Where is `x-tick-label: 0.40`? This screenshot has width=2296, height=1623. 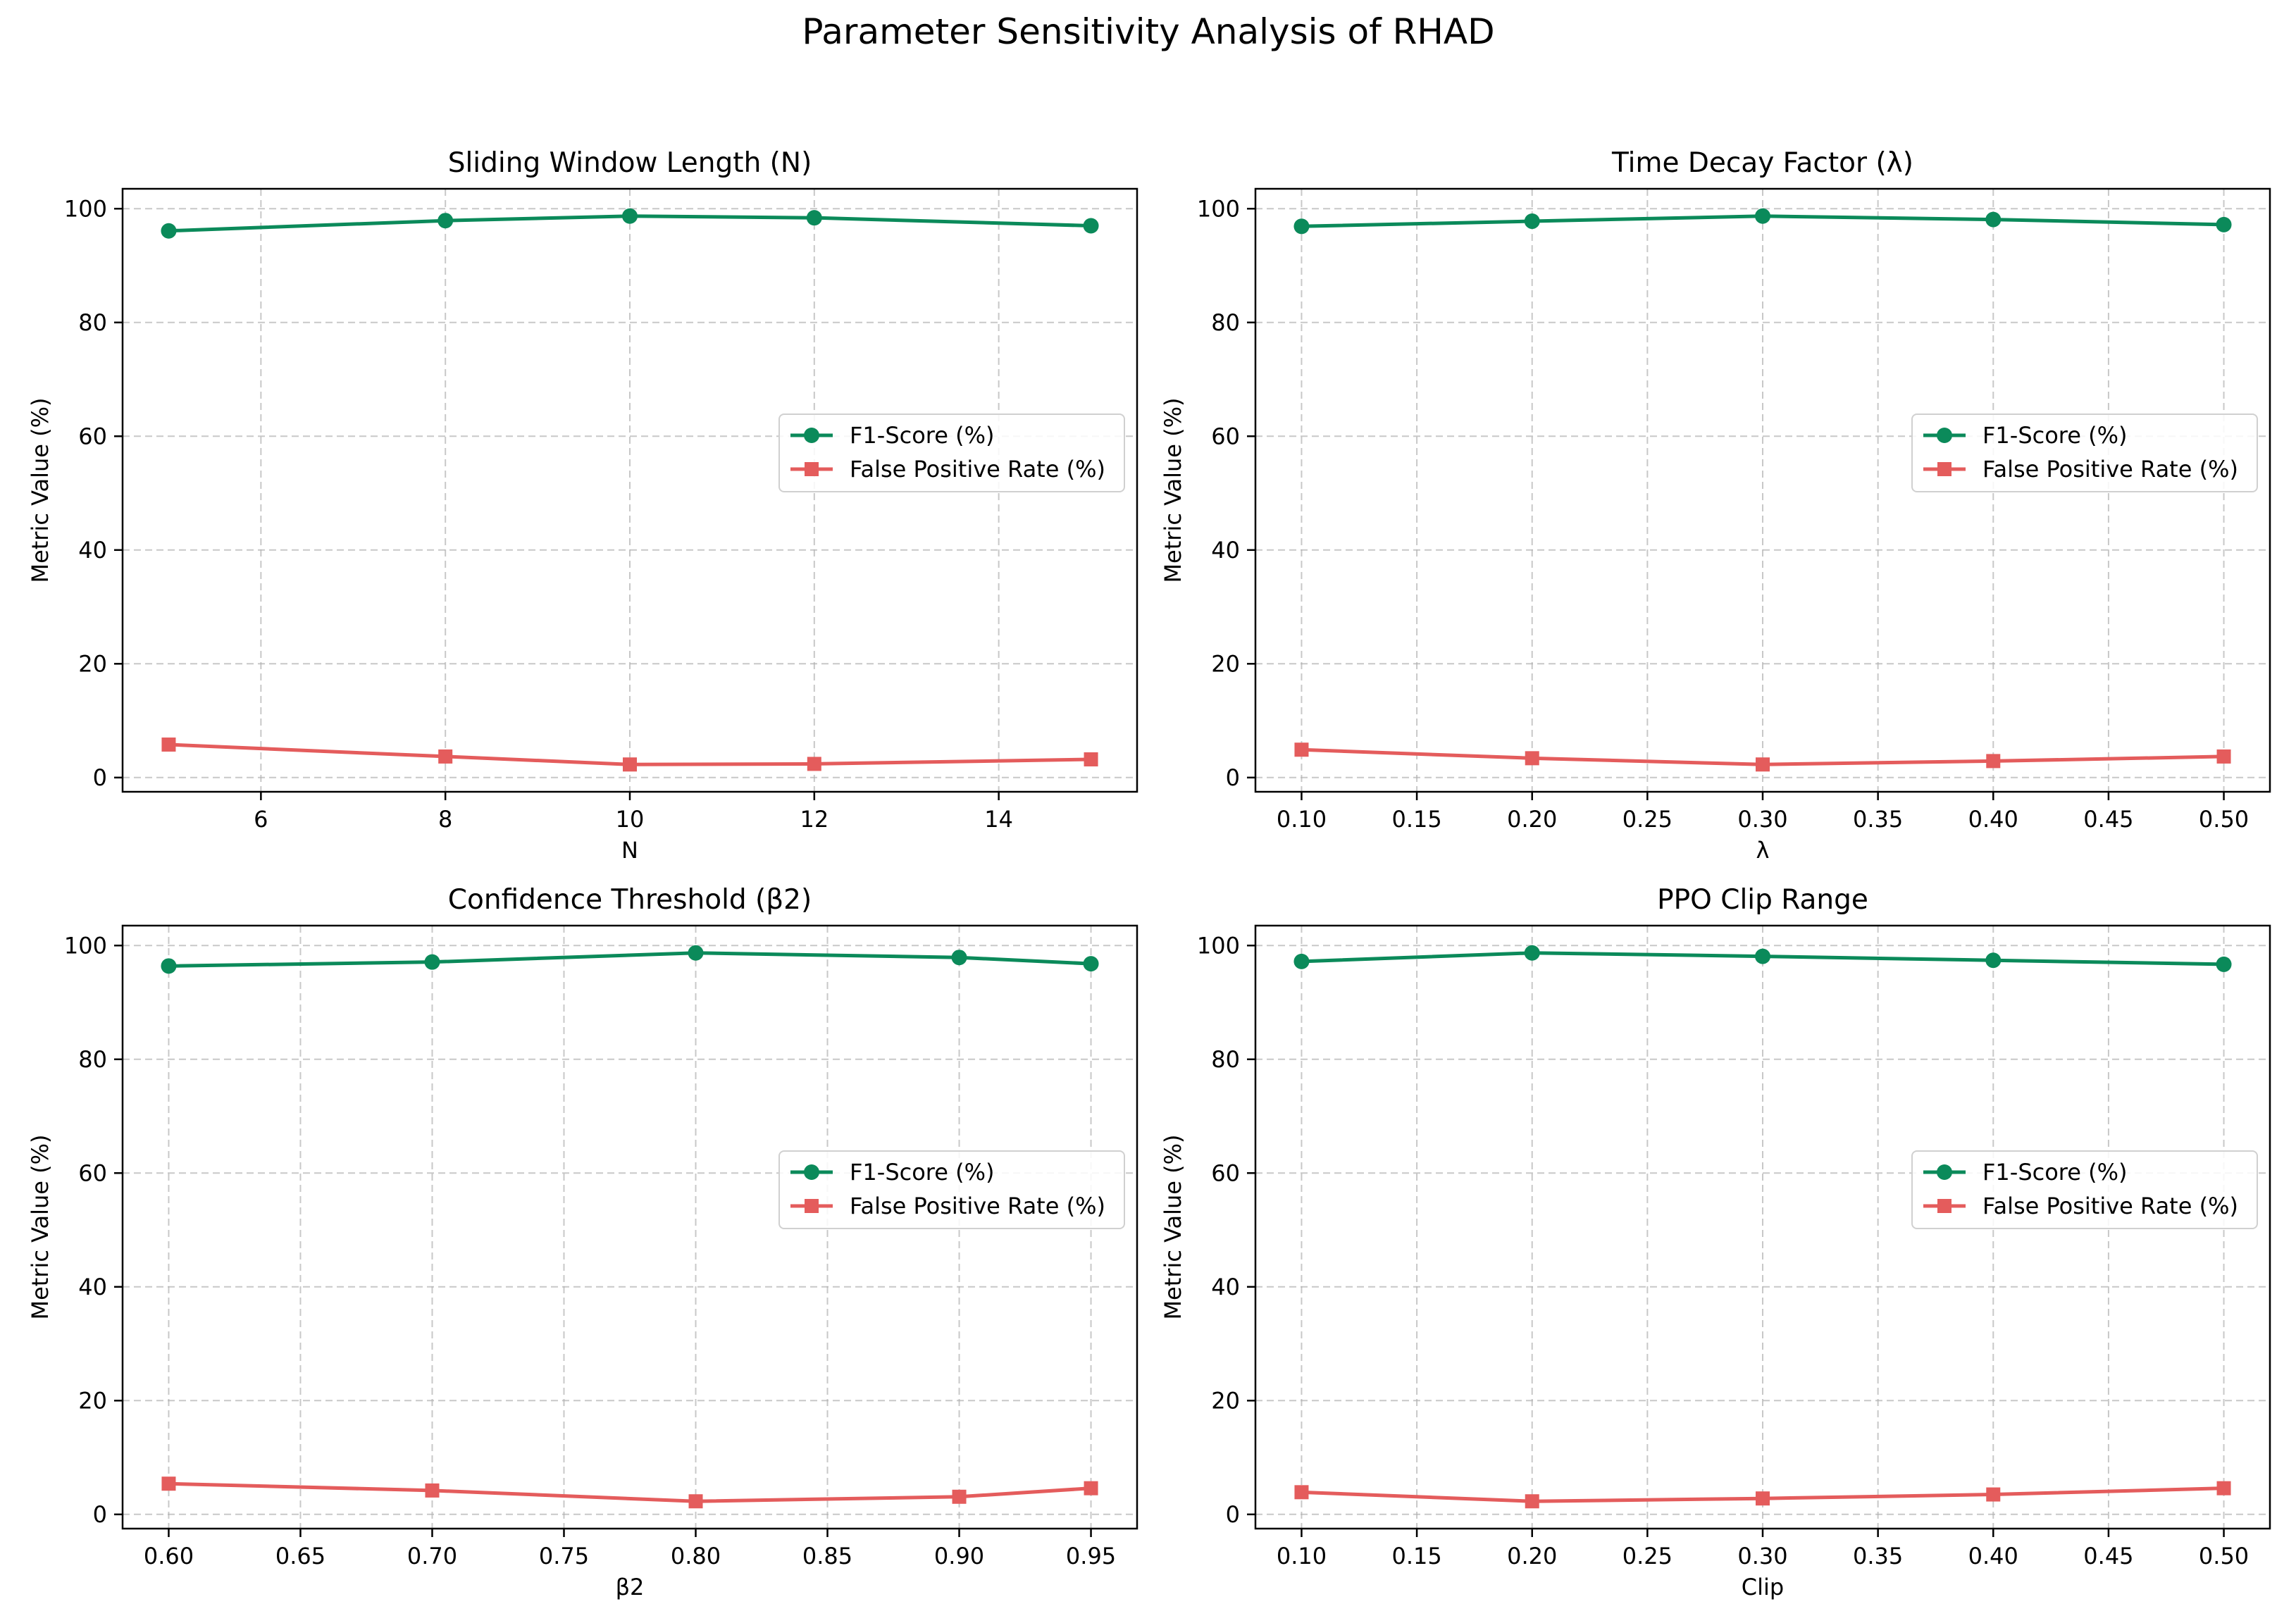
x-tick-label: 0.40 is located at coordinates (1993, 1556).